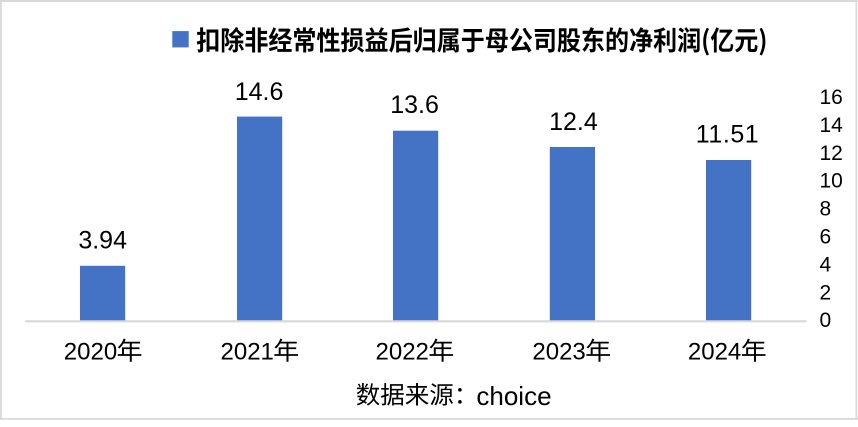 This screenshot has width=858, height=427. Describe the element at coordinates (831, 153) in the screenshot. I see `svg-text: 12` at that location.